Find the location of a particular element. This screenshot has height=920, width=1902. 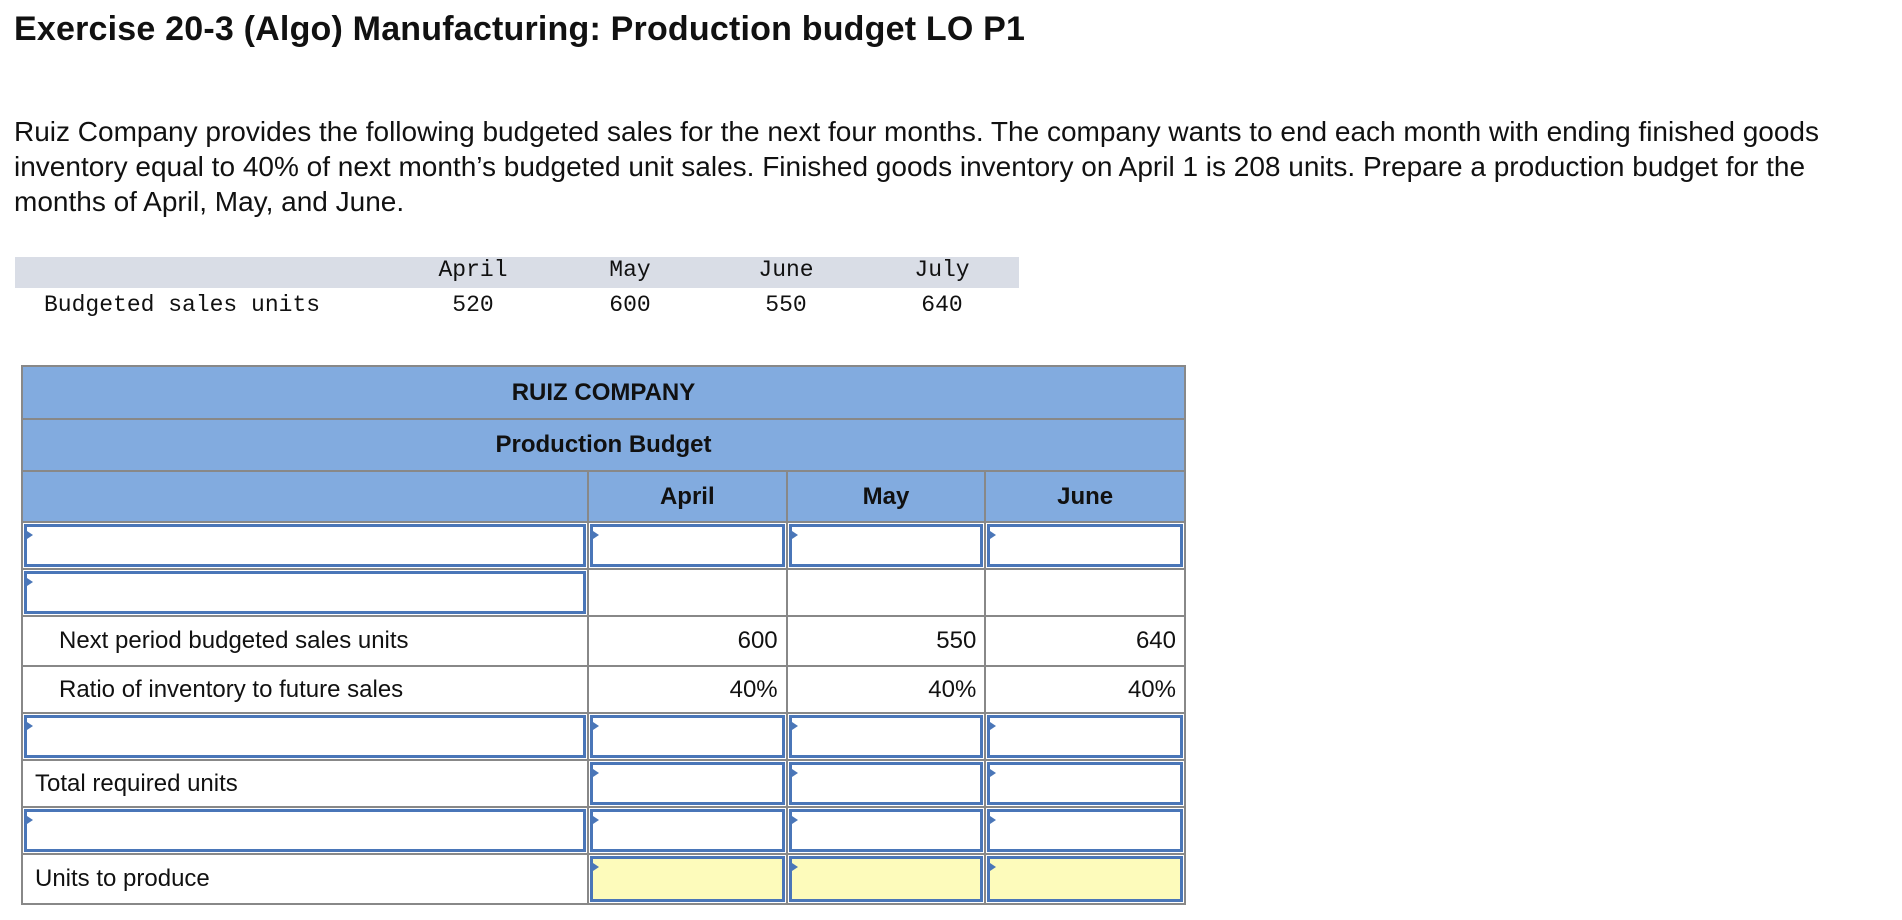

company-name: RUIZ COMPANY is located at coordinates (603, 392).